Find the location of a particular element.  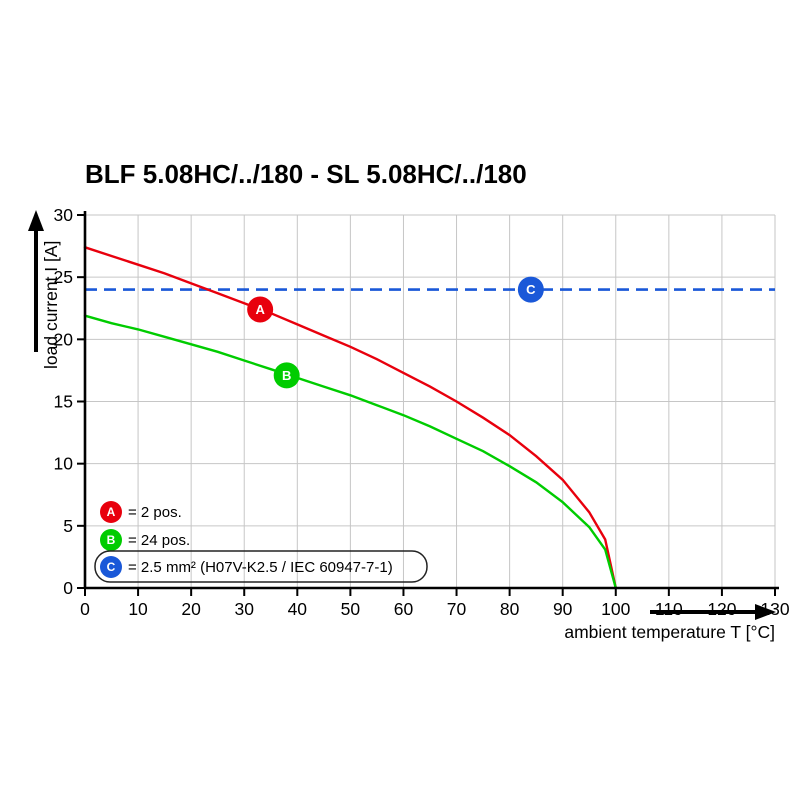

x-axis-label: ambient temperature T [°C] is located at coordinates (669, 632).